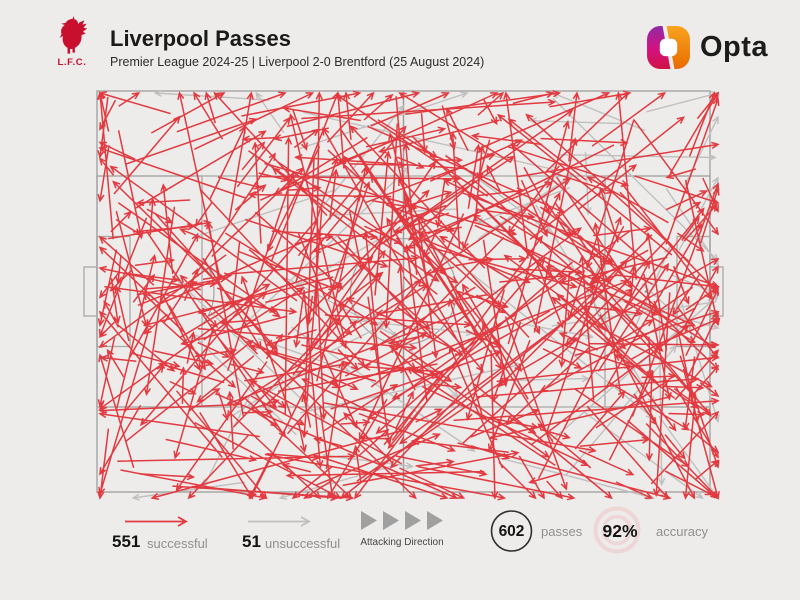 The image size is (800, 600). I want to click on unsuccessful-label: unsuccessful, so click(303, 543).